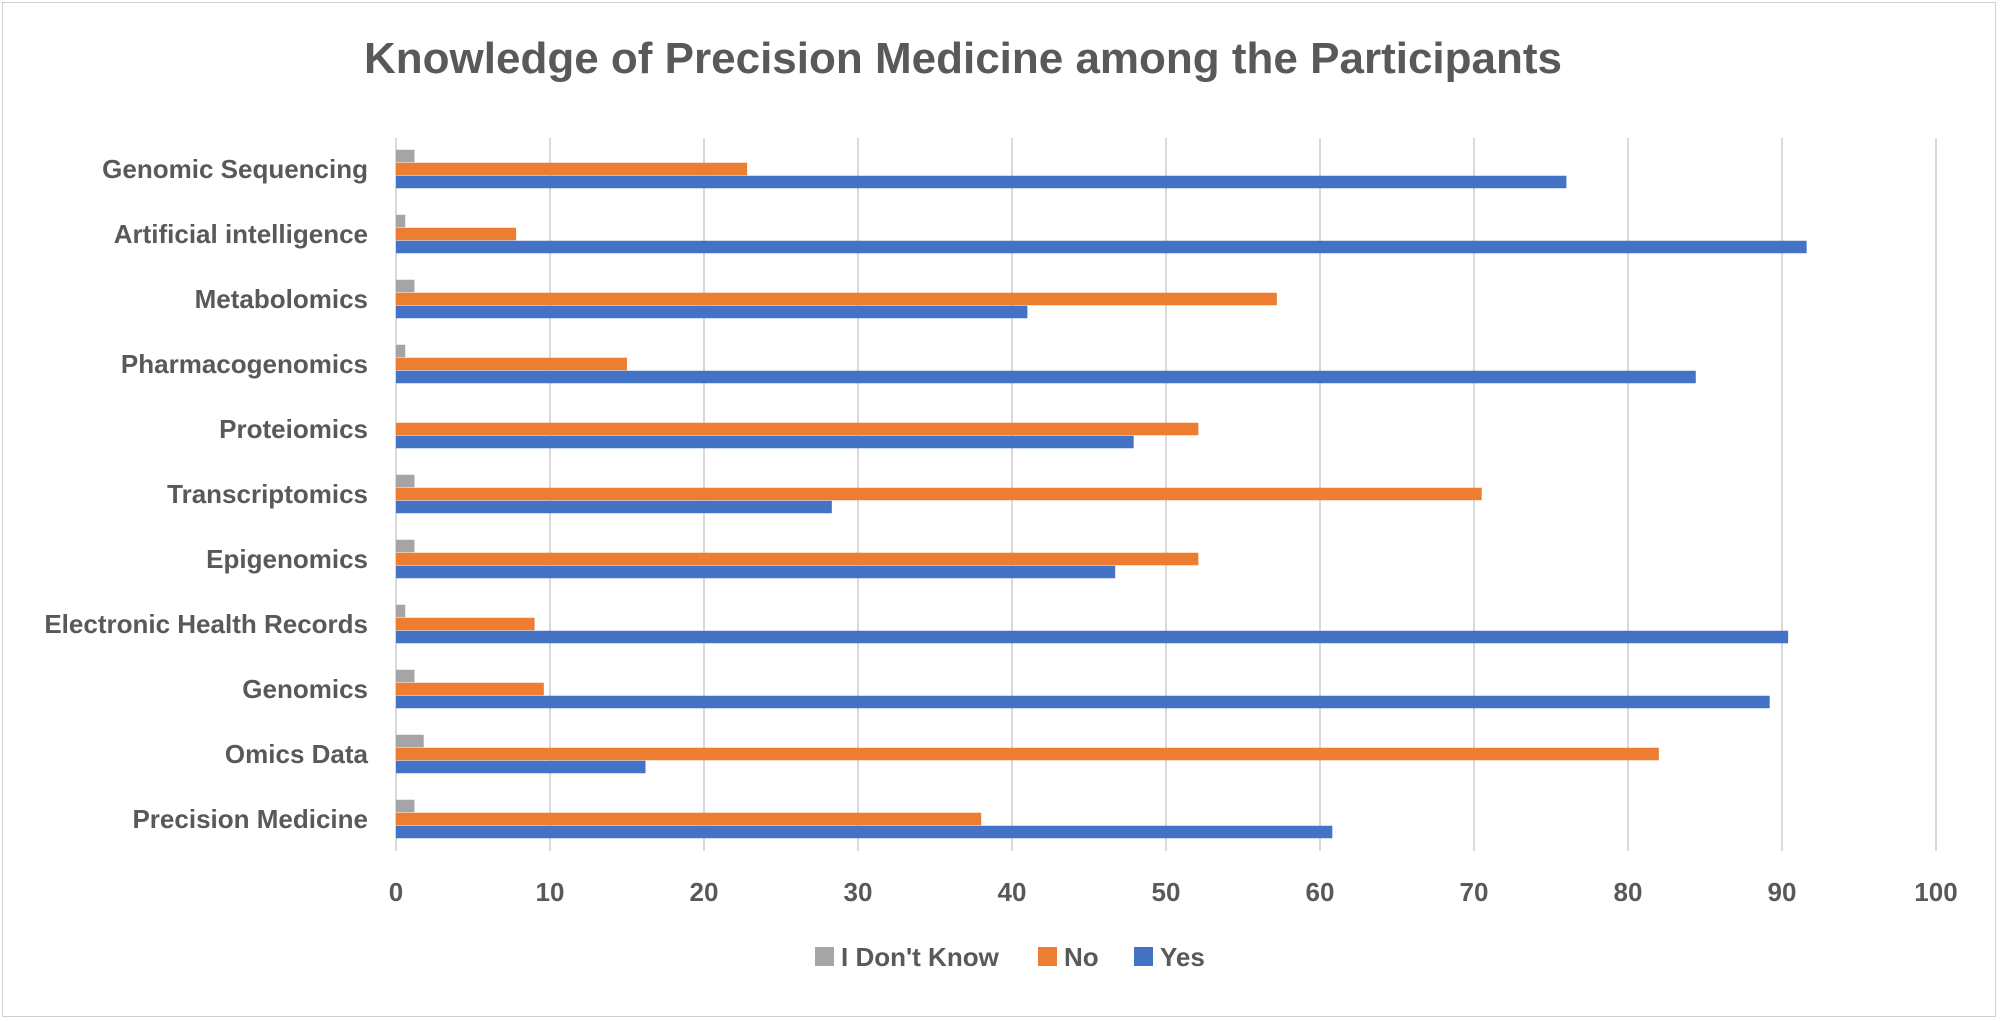 The height and width of the screenshot is (1021, 2000). What do you see at coordinates (1320, 892) in the screenshot?
I see `x-tick-label: 60` at bounding box center [1320, 892].